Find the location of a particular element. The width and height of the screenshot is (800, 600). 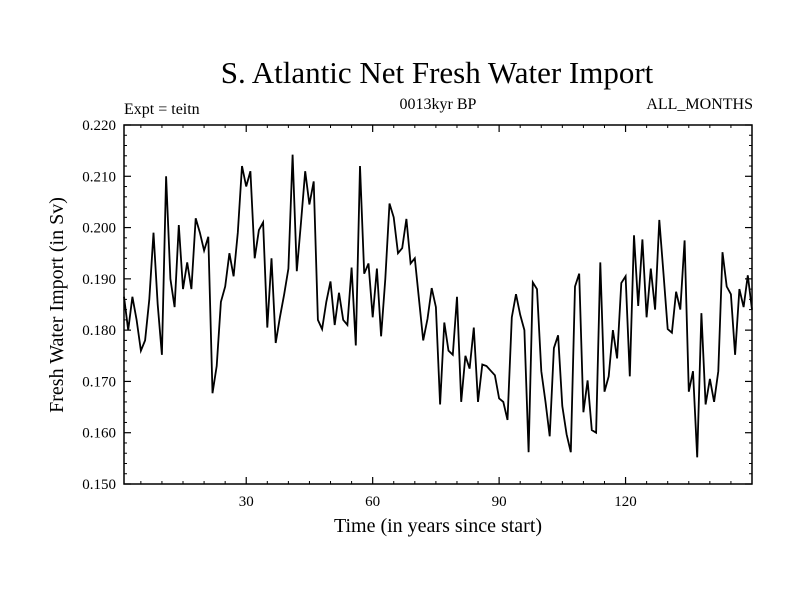

x-tick-label: 60 is located at coordinates (372, 502).